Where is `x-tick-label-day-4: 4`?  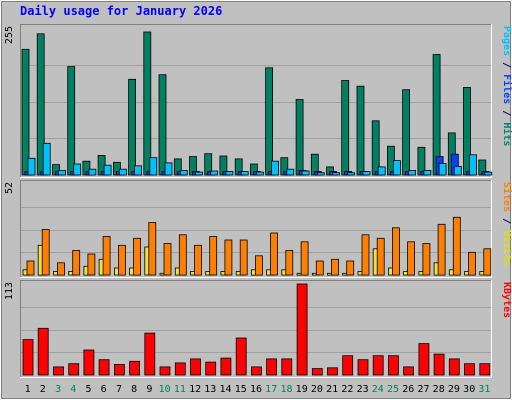
x-tick-label-day-4: 4 is located at coordinates (73, 389).